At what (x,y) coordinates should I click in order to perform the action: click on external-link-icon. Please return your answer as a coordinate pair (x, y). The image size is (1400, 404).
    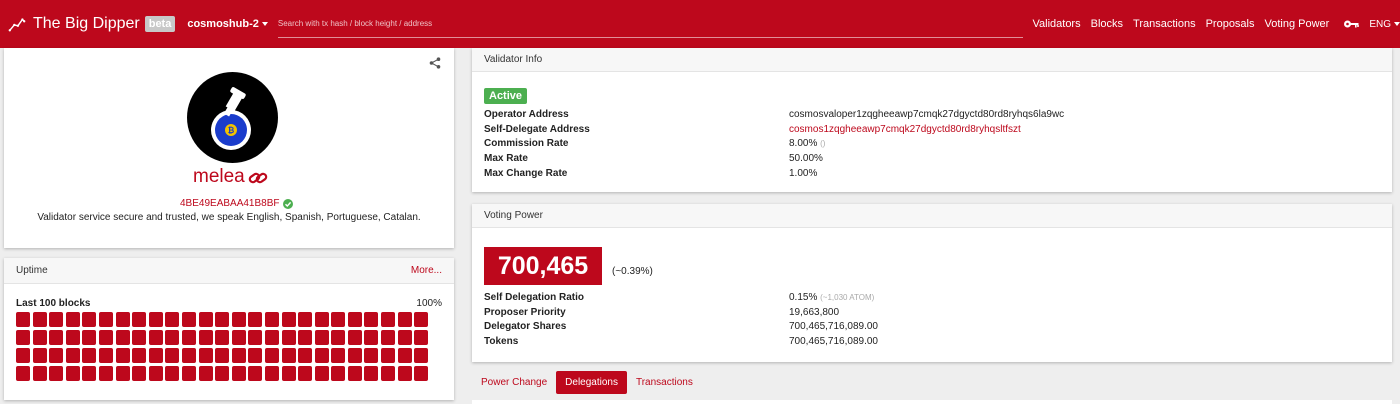
    Looking at the image, I should click on (258, 178).